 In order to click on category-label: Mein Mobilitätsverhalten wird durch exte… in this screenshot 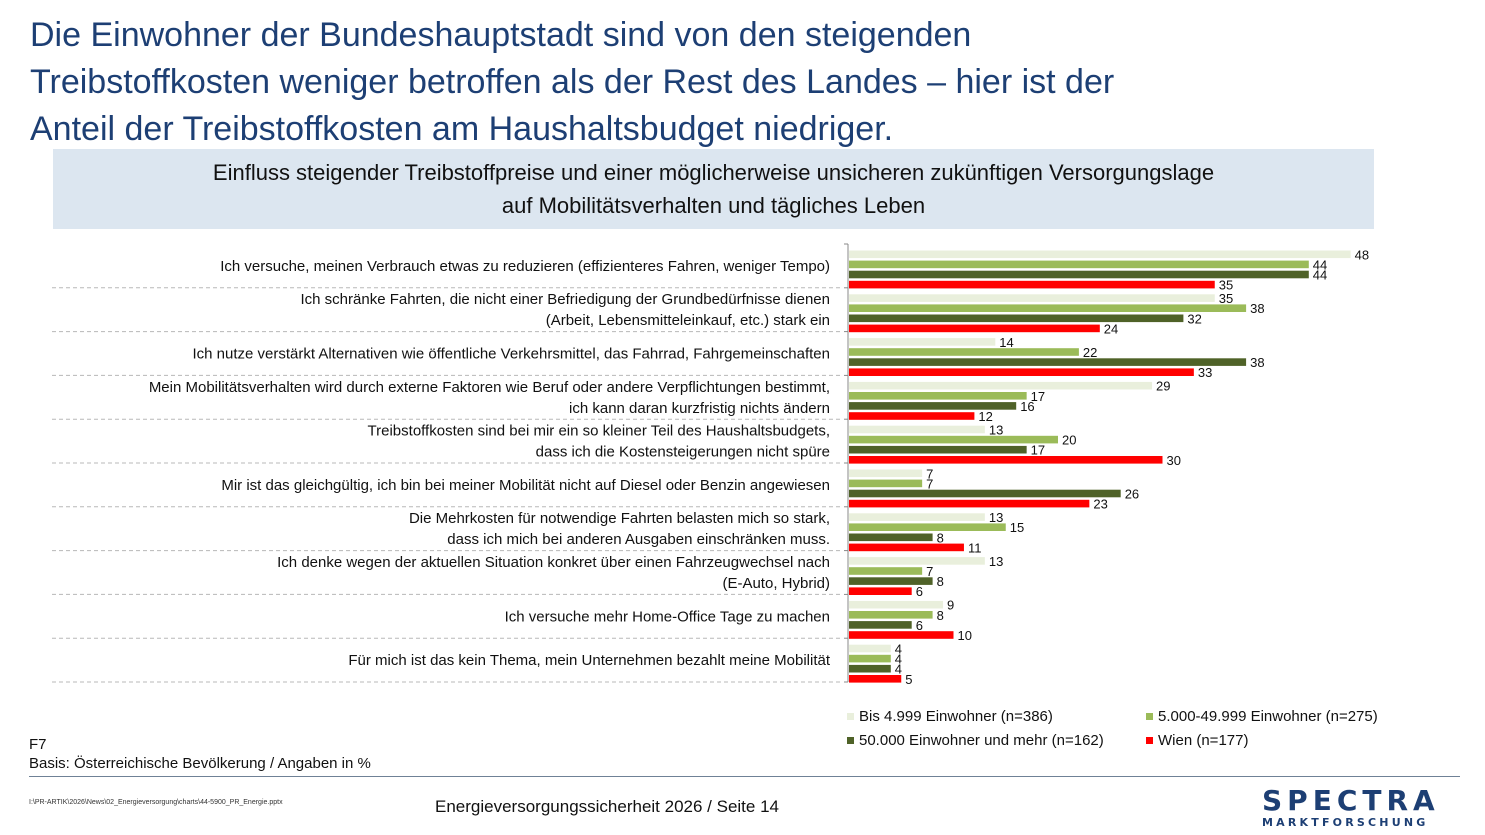, I will do `click(489, 387)`.